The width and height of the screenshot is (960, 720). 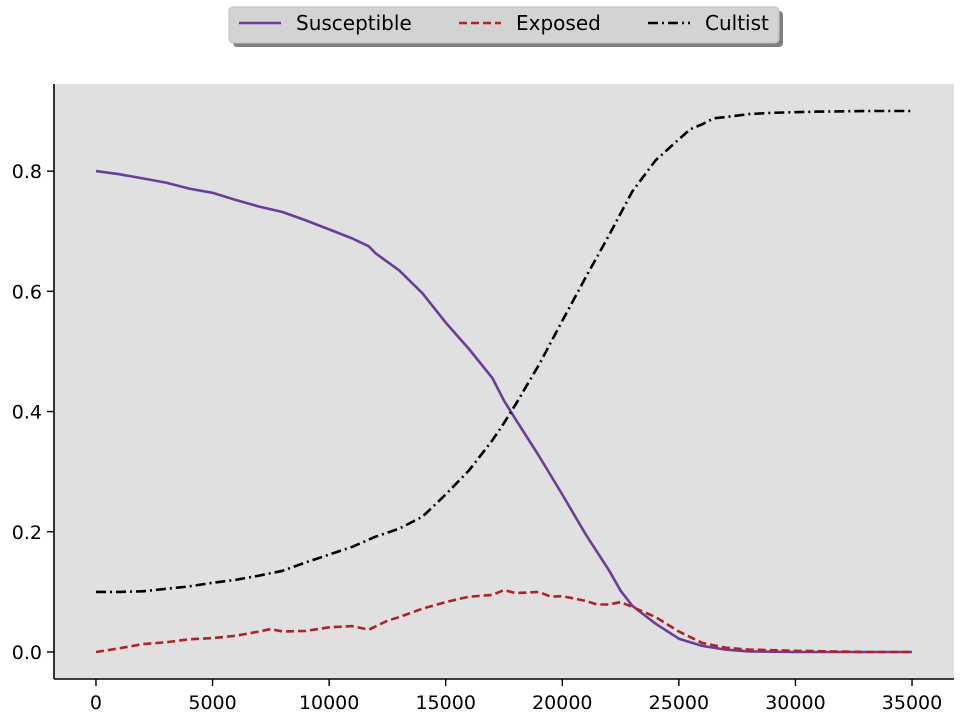 I want to click on y-tick-label: 0.8, so click(x=27, y=172).